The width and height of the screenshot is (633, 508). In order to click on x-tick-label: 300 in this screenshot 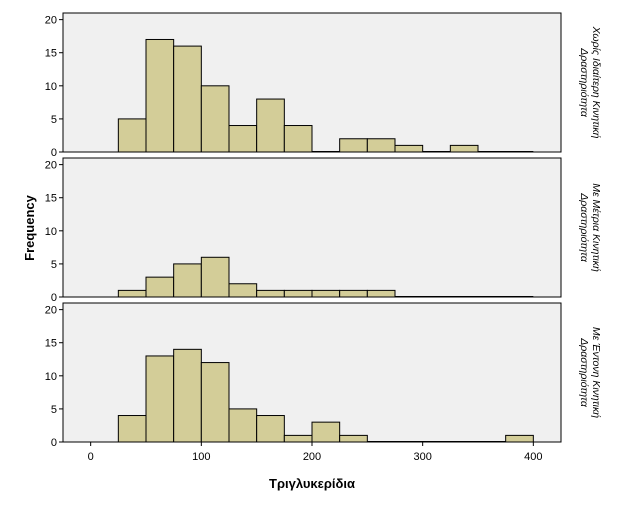, I will do `click(422, 457)`.